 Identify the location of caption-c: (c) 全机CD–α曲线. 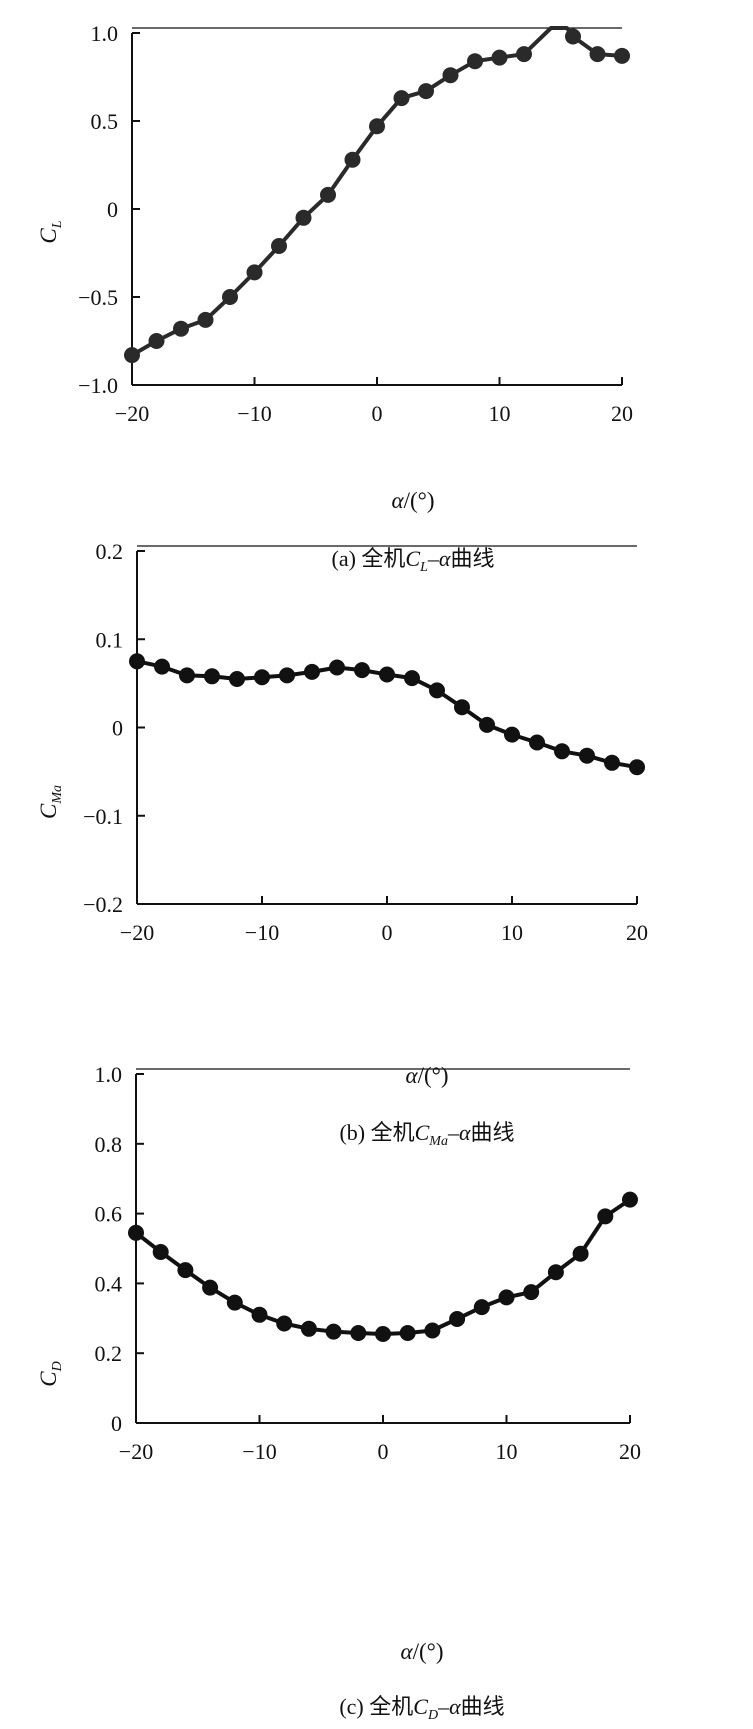
(421, 1708).